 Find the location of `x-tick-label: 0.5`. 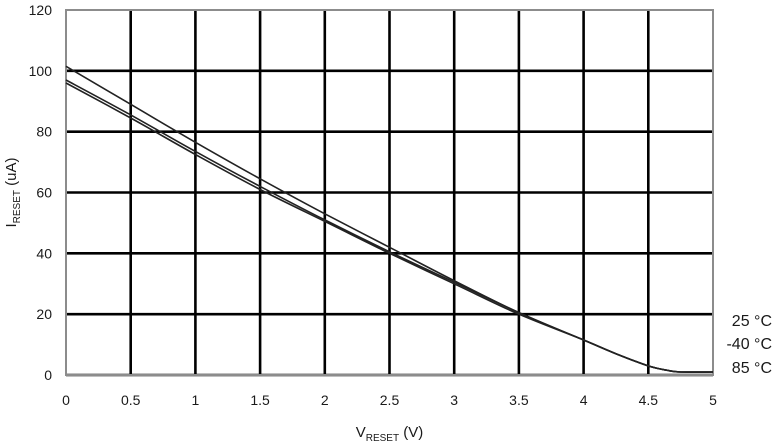

x-tick-label: 0.5 is located at coordinates (131, 400).